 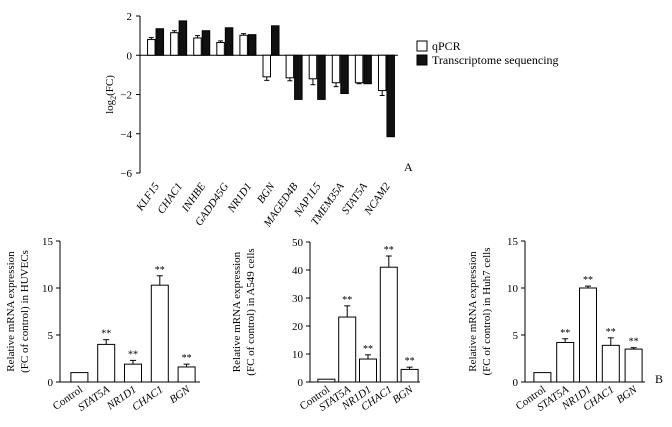 I want to click on legend-label-qpcr: qPCR, so click(x=446, y=46).